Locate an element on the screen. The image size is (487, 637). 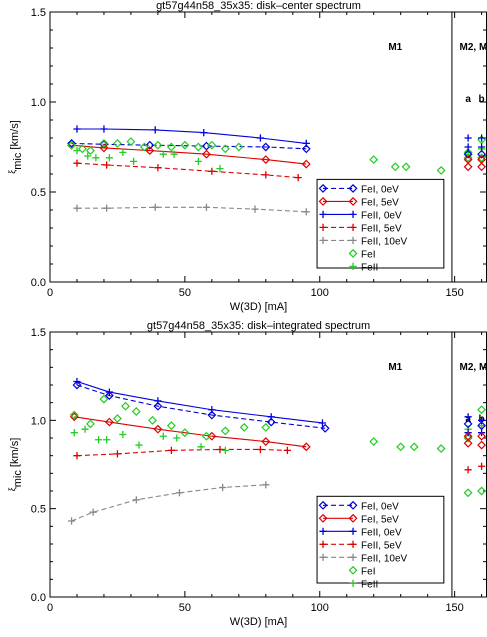
legend-label: FeII is located at coordinates (369, 267).